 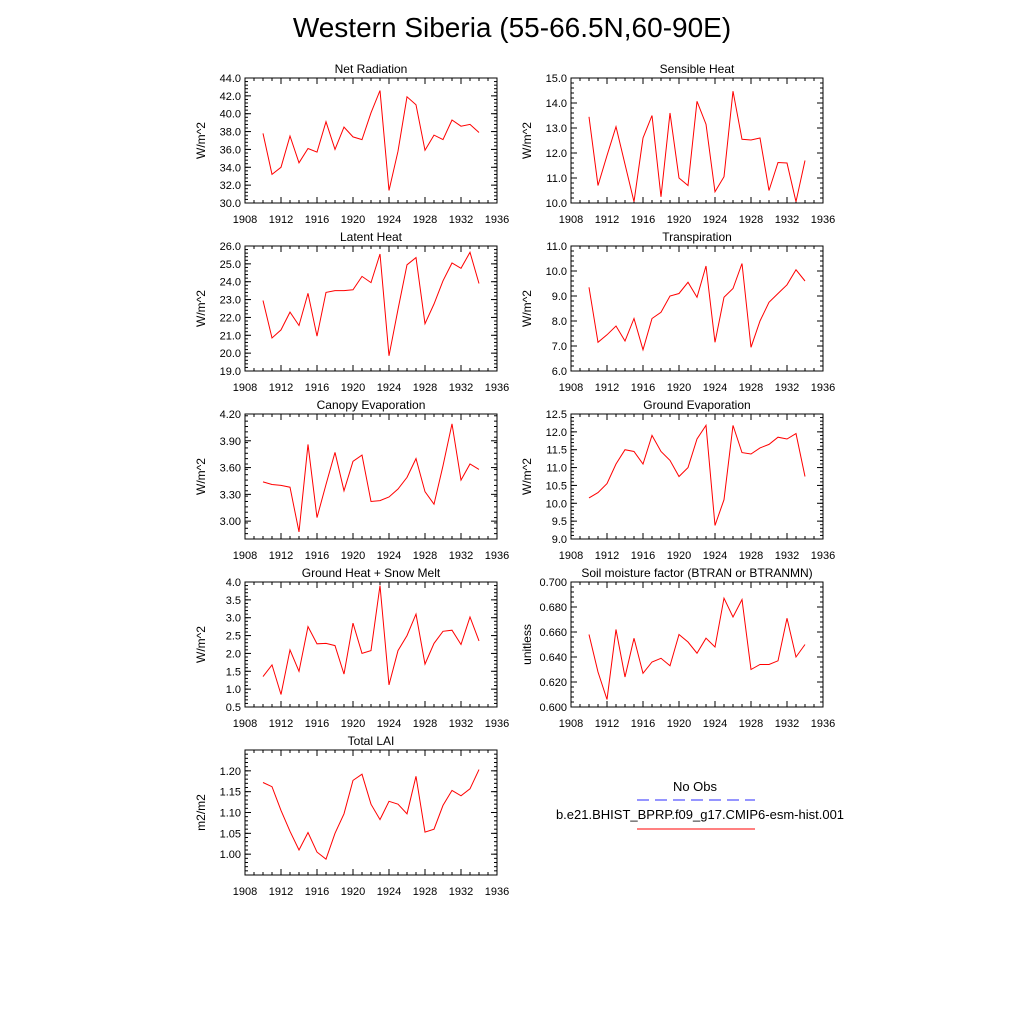 What do you see at coordinates (281, 220) in the screenshot?
I see `panel-1-xtick-label: 1912` at bounding box center [281, 220].